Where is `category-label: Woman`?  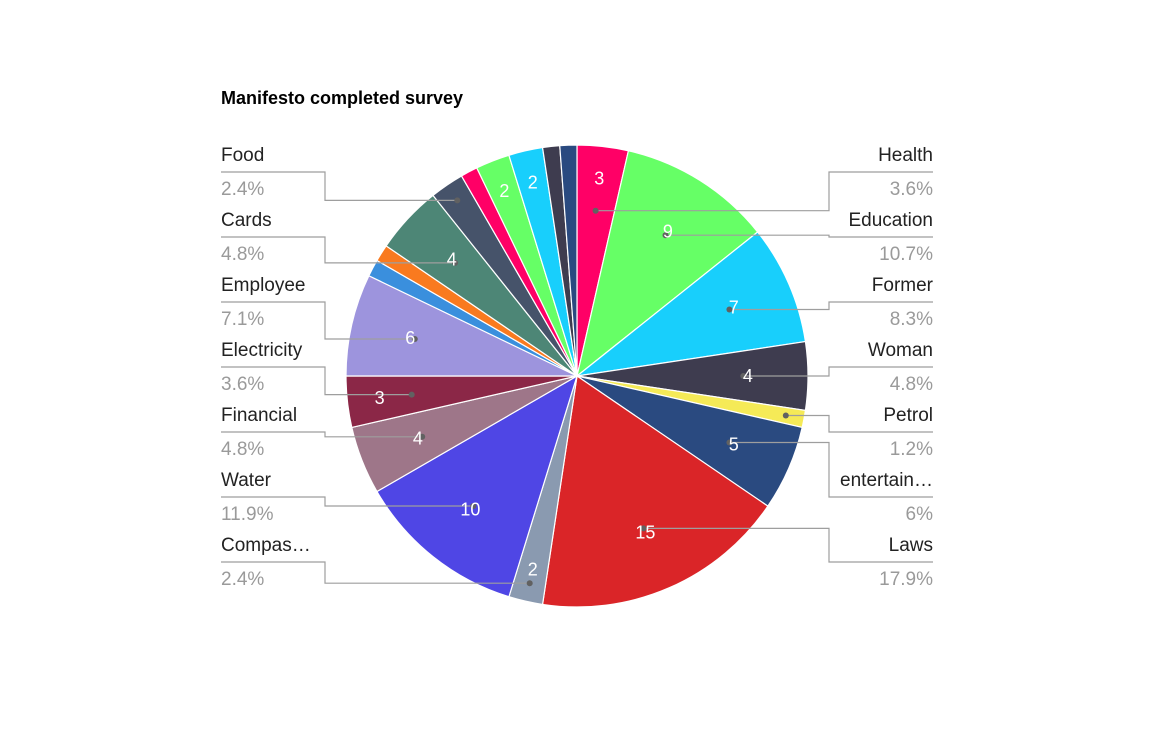 category-label: Woman is located at coordinates (900, 350).